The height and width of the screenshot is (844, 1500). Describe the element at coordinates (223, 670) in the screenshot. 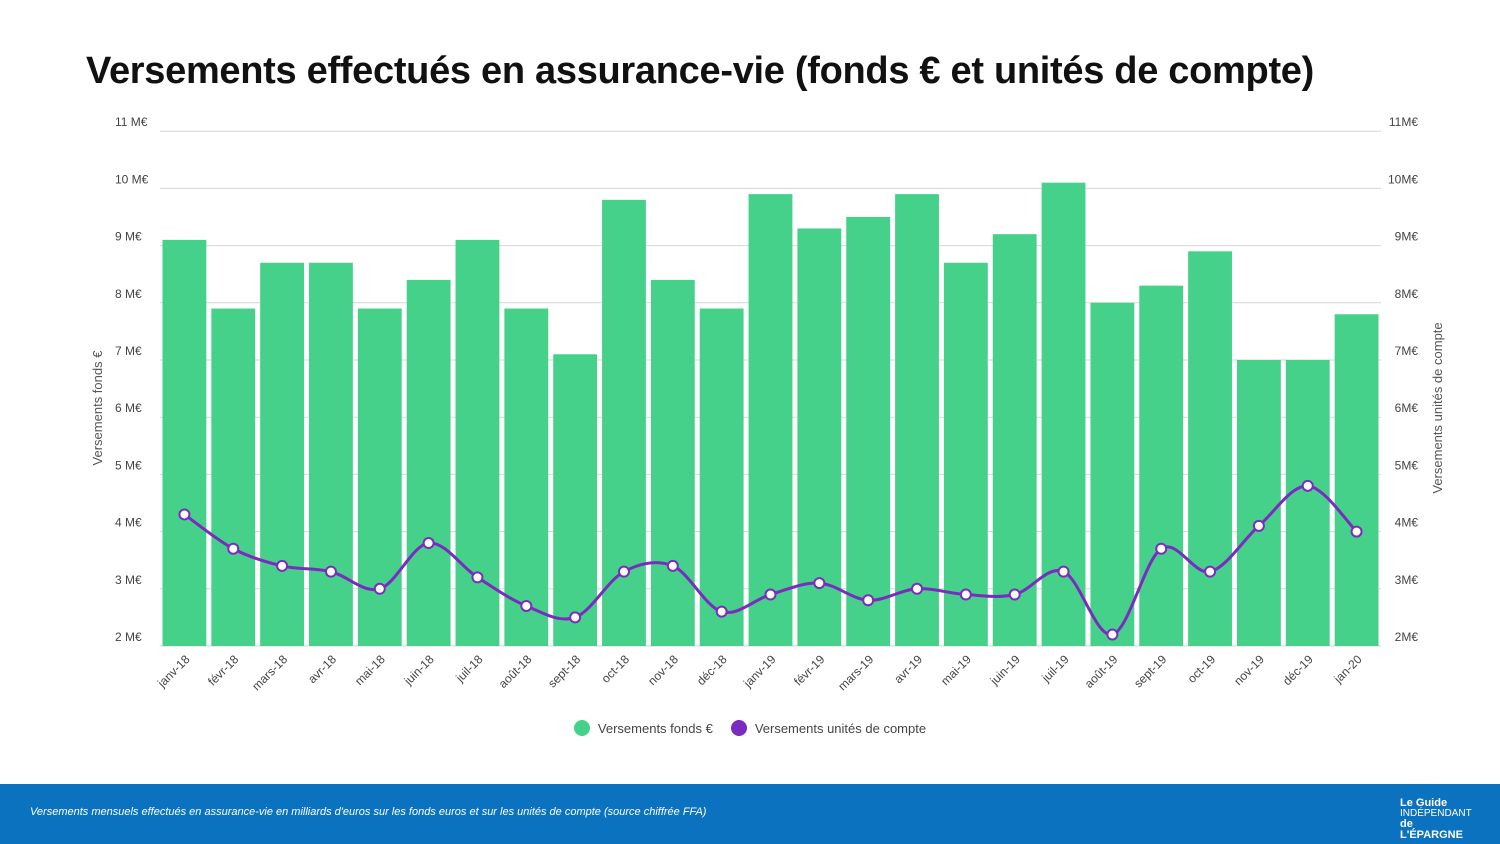

I see `x-tick: févr-18` at that location.